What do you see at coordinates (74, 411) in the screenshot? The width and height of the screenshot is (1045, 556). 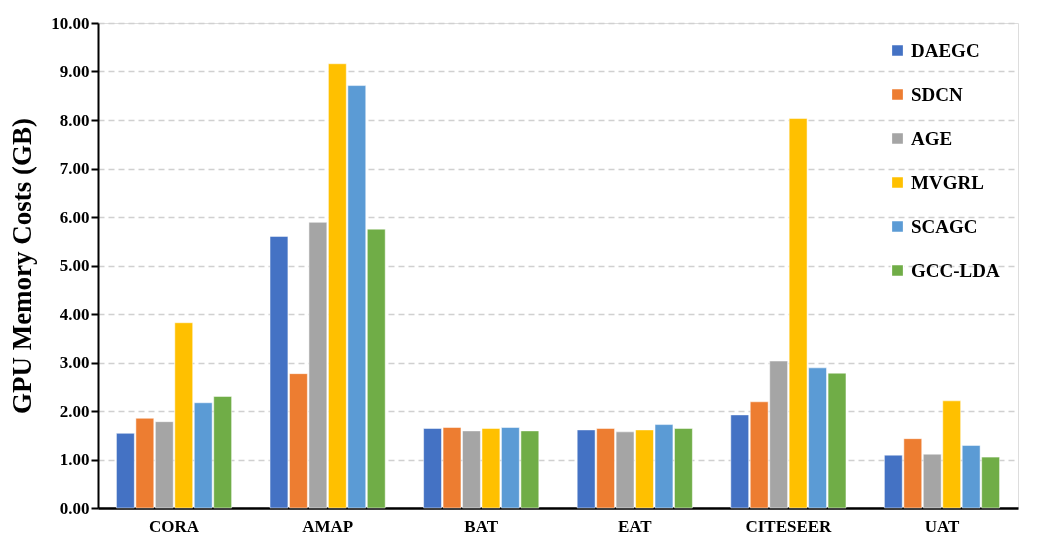 I see `y-tick-label: 2.00` at bounding box center [74, 411].